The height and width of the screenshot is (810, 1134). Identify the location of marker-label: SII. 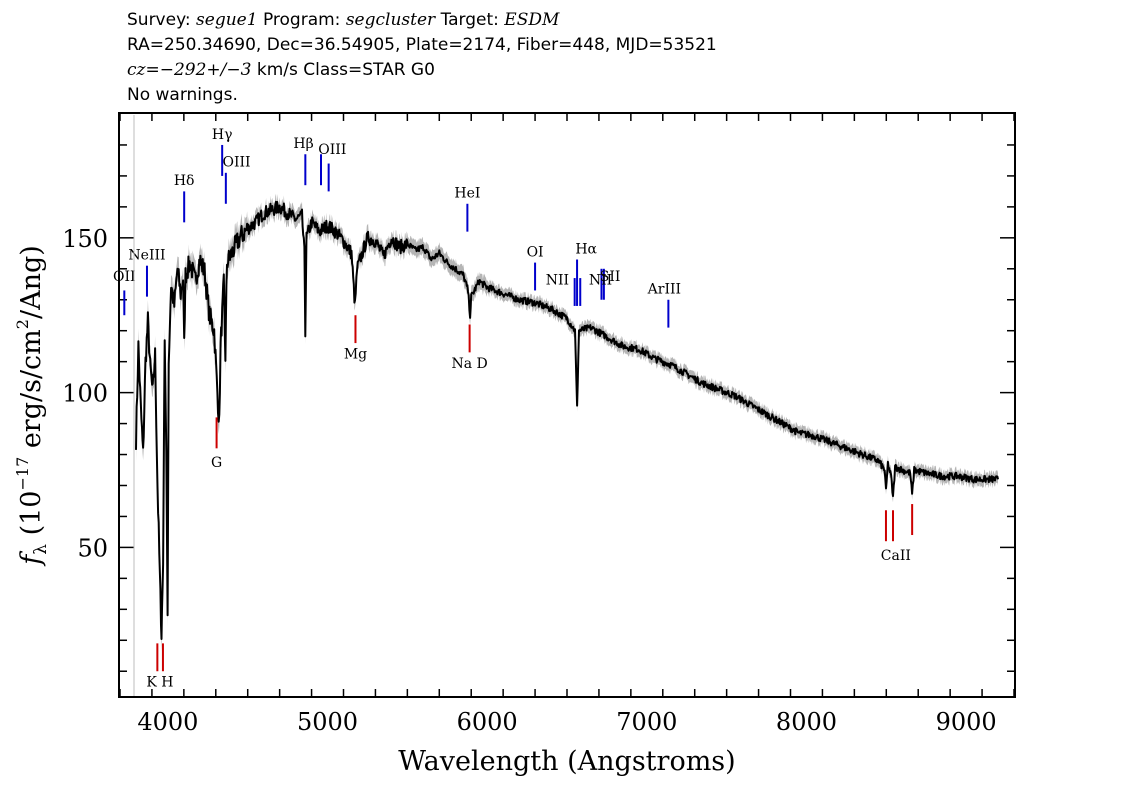
(610, 277).